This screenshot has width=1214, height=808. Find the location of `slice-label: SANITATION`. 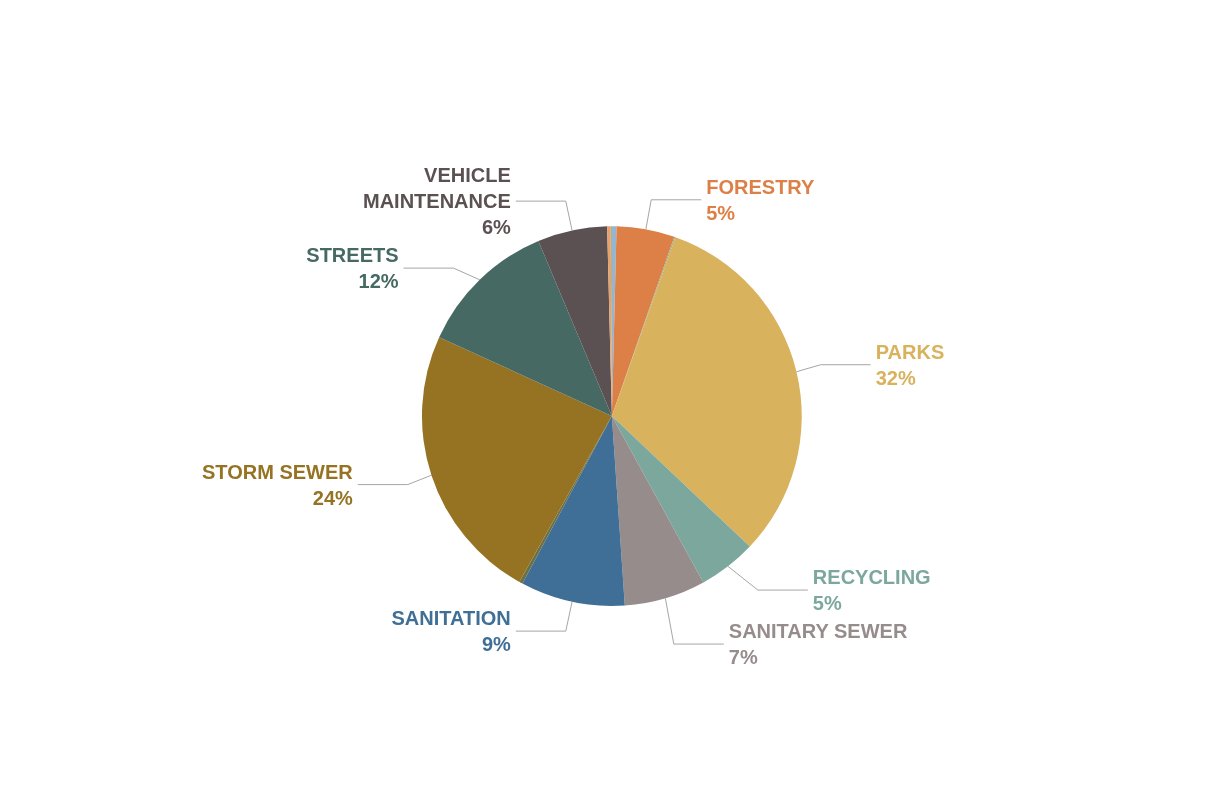

slice-label: SANITATION is located at coordinates (451, 618).